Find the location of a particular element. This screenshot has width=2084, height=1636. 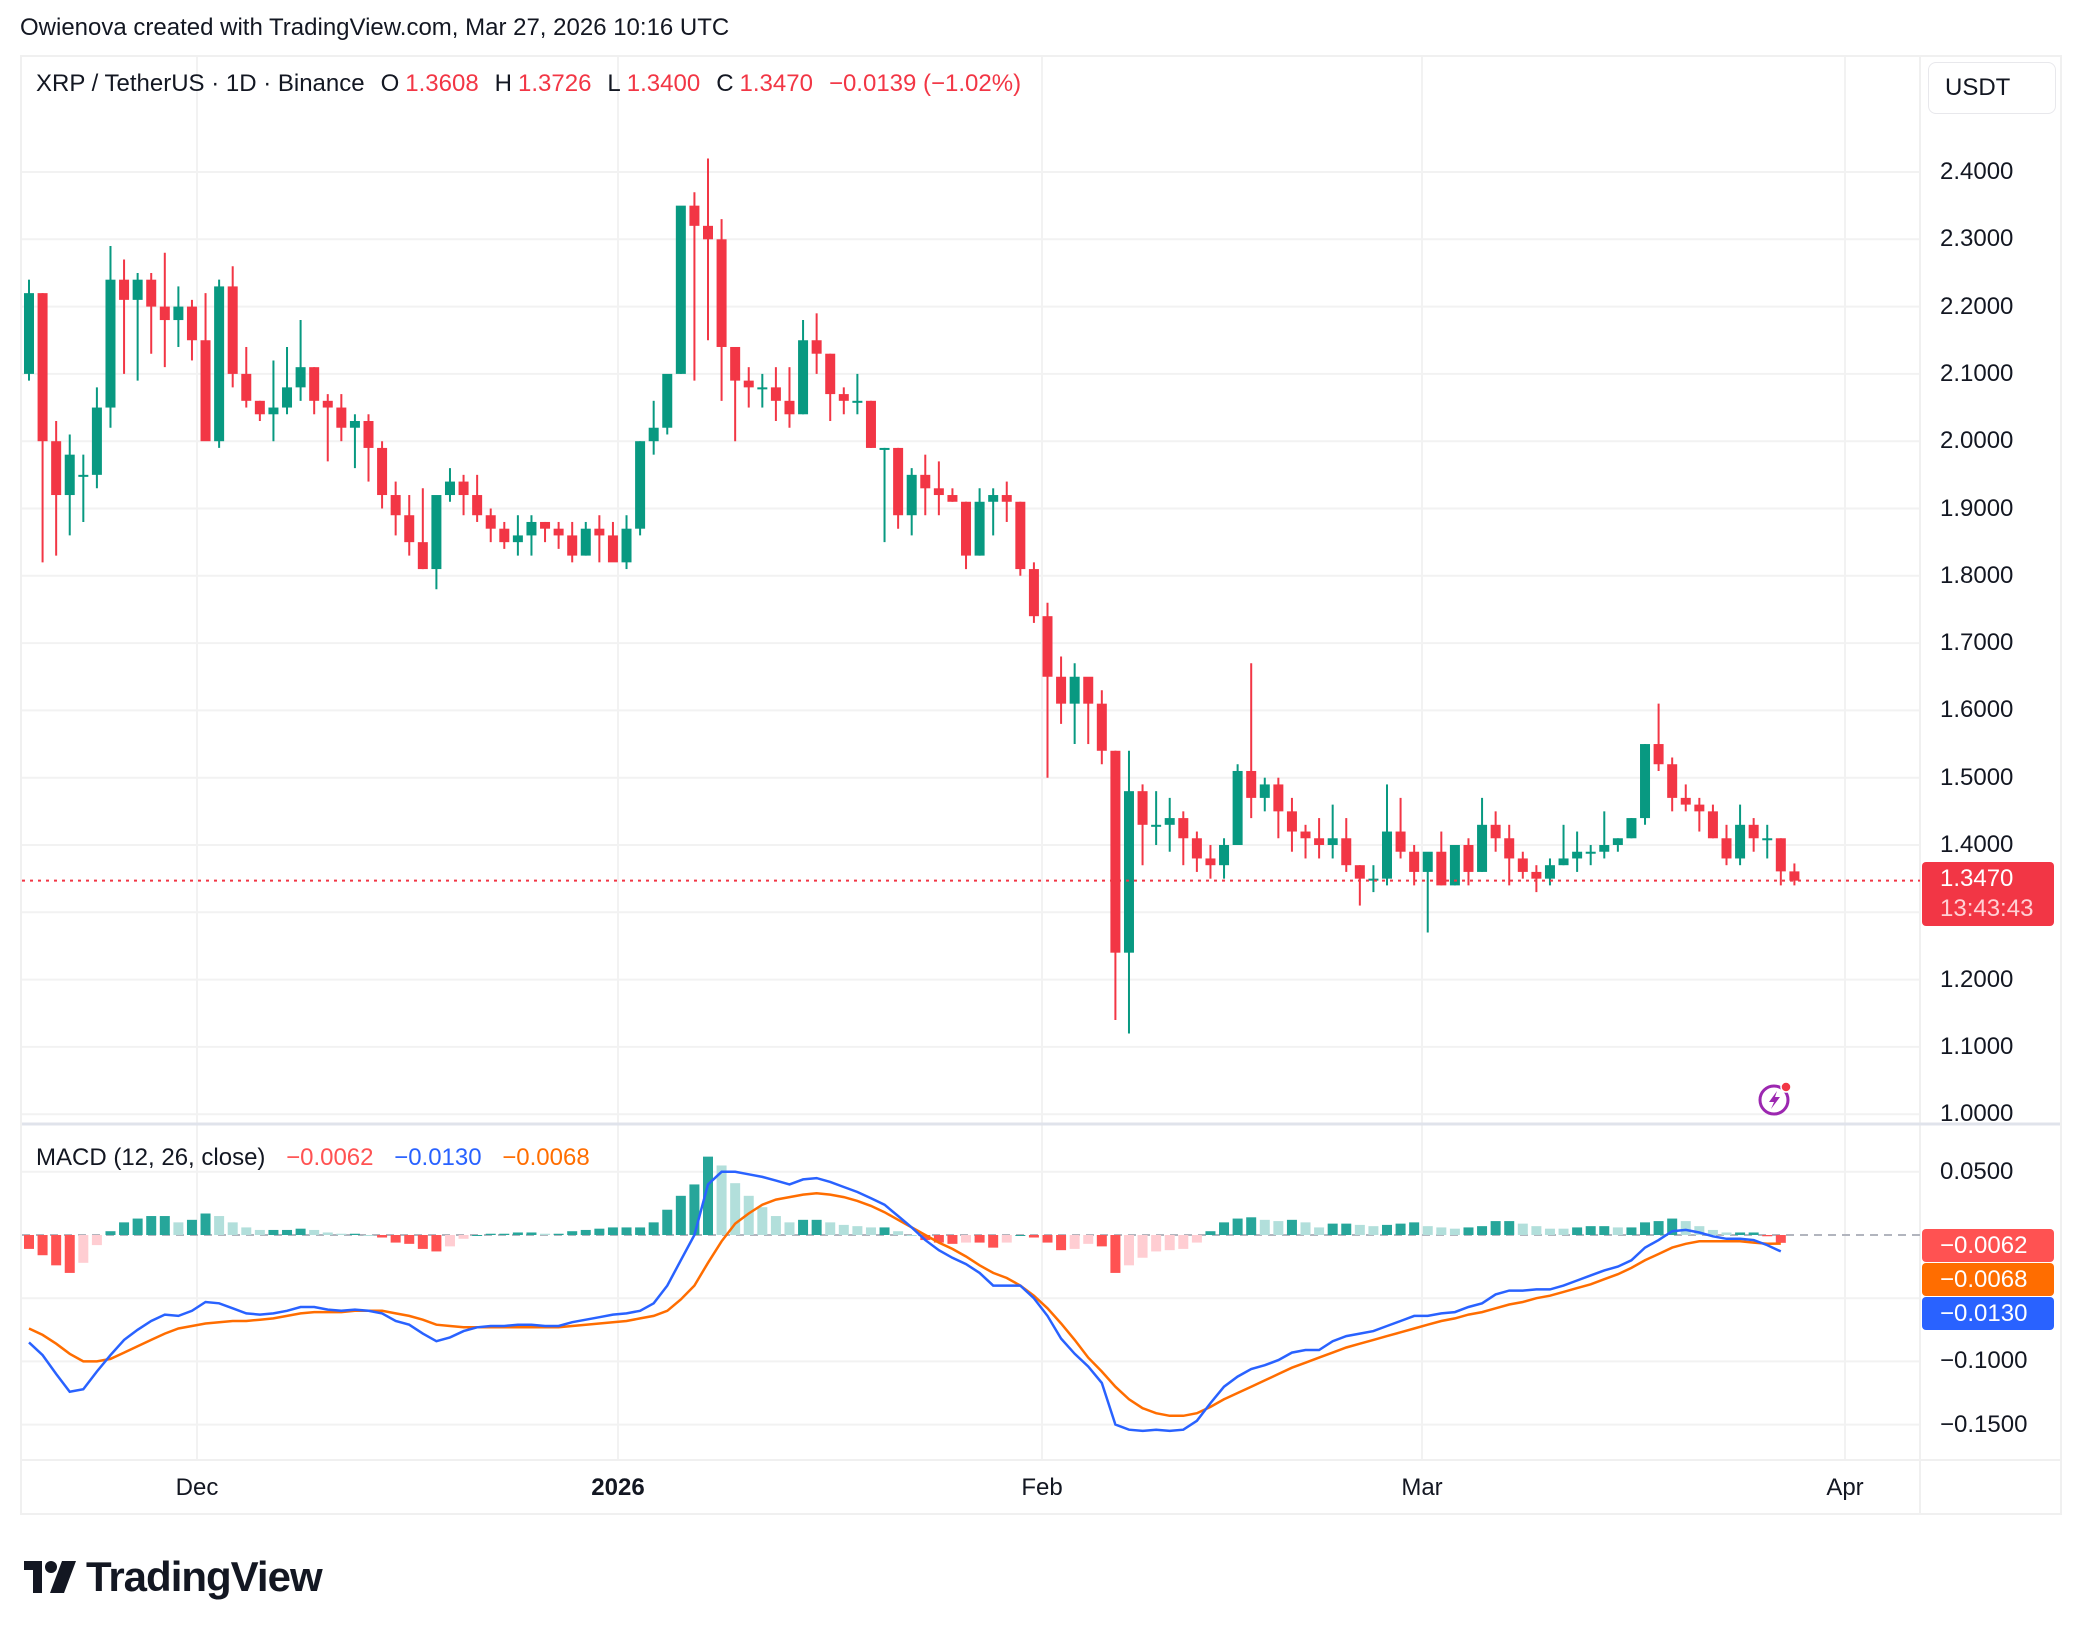

macd-axis-label: −0.1000 is located at coordinates (1984, 1361).